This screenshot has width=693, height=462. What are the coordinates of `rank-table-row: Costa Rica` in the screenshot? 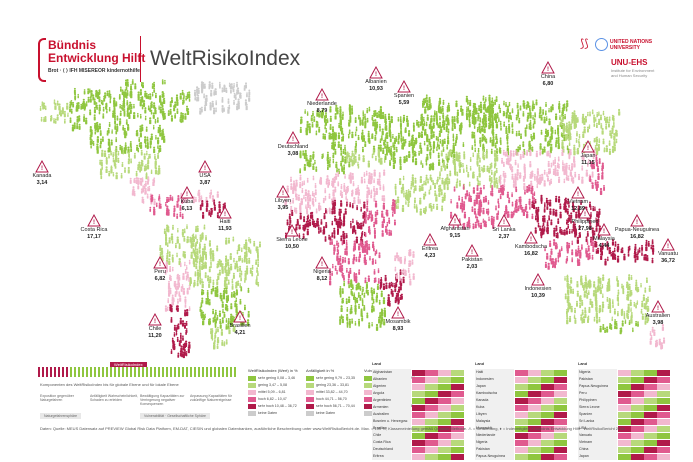 It's located at (418, 442).